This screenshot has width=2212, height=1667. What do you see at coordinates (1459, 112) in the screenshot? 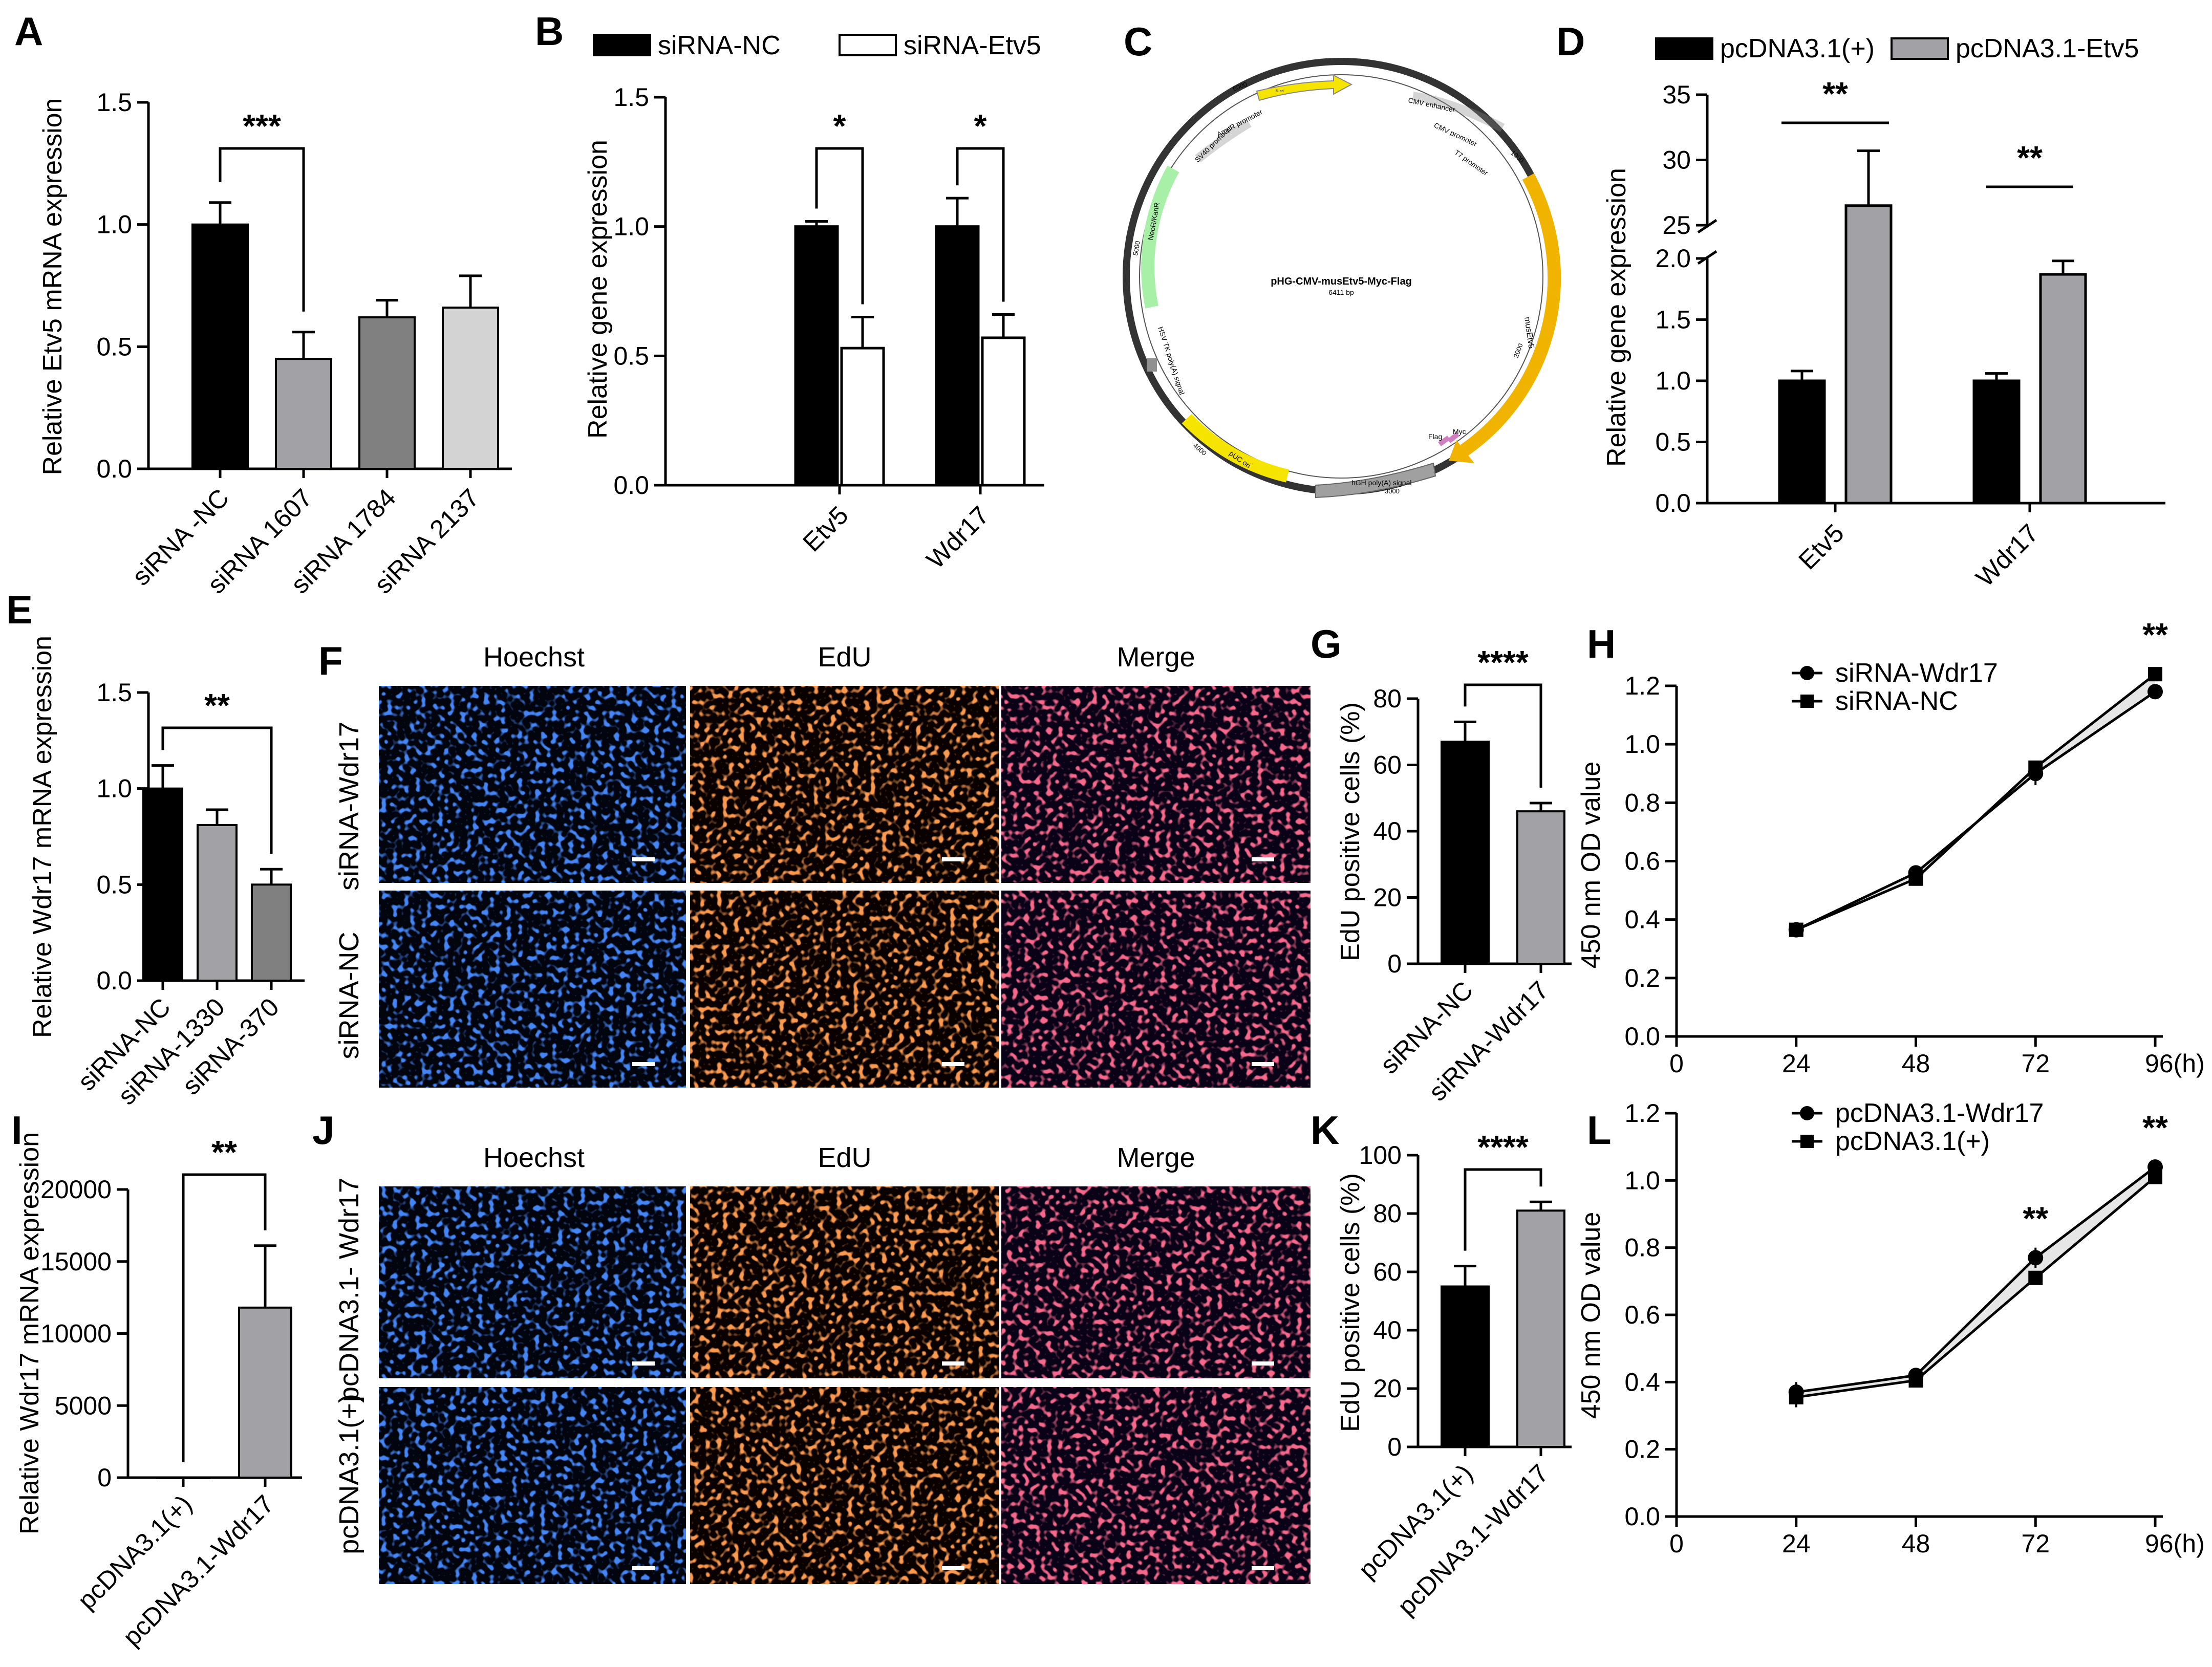
I see `cmv-enhancer-feature` at bounding box center [1459, 112].